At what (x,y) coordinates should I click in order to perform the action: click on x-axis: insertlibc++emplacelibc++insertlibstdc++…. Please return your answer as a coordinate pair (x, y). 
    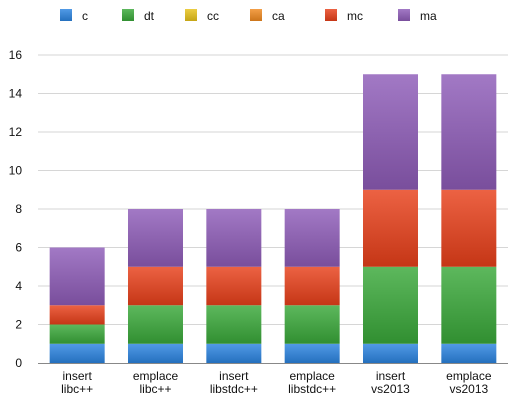
    Looking at the image, I should click on (273, 379).